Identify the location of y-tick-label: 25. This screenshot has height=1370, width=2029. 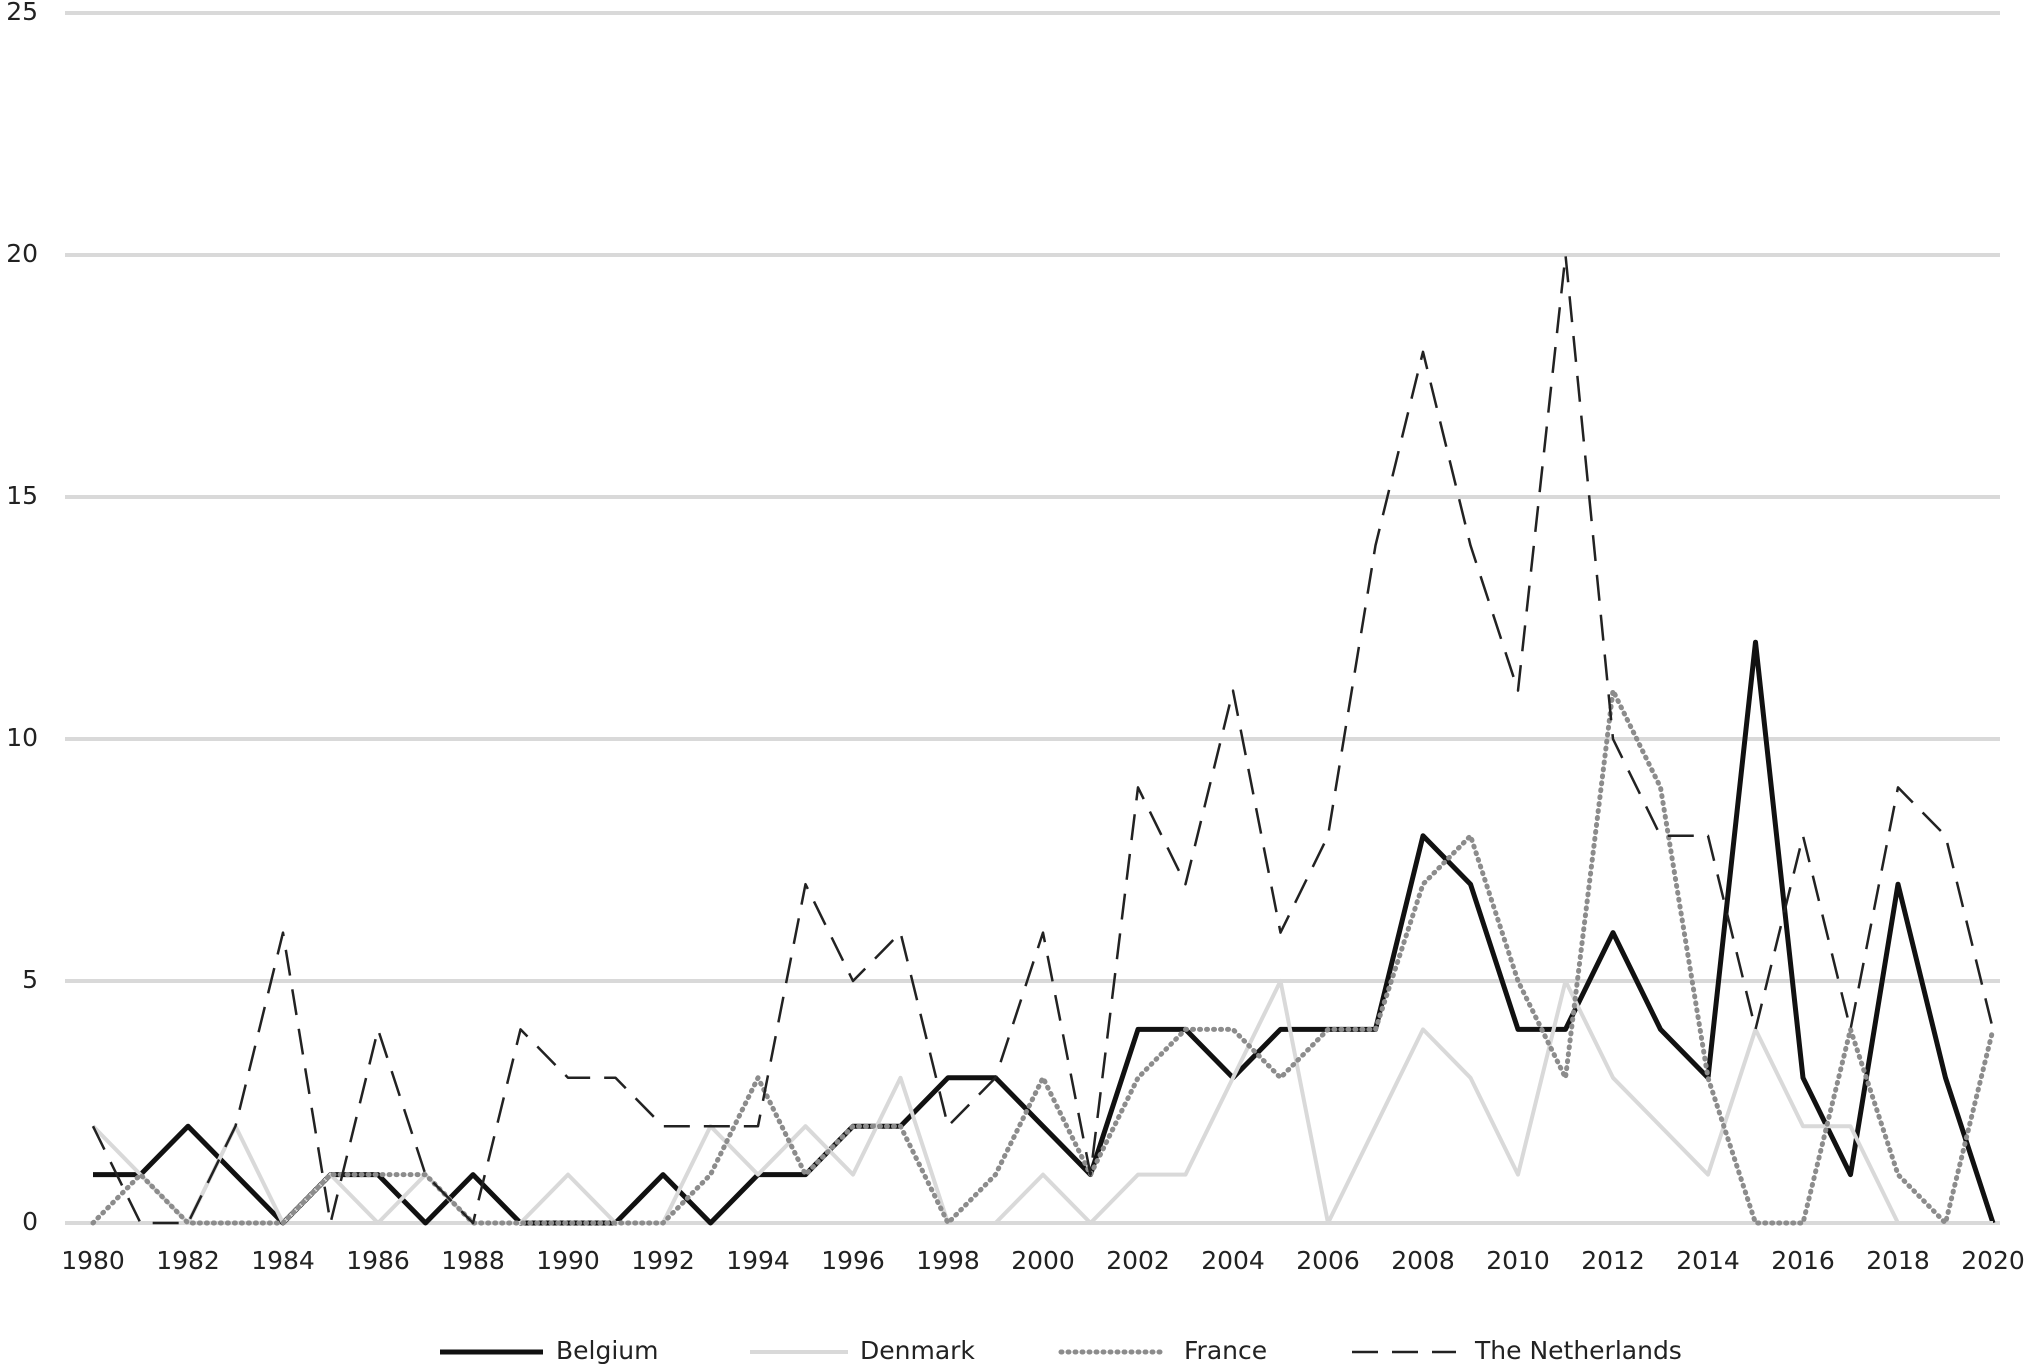
(22, 13).